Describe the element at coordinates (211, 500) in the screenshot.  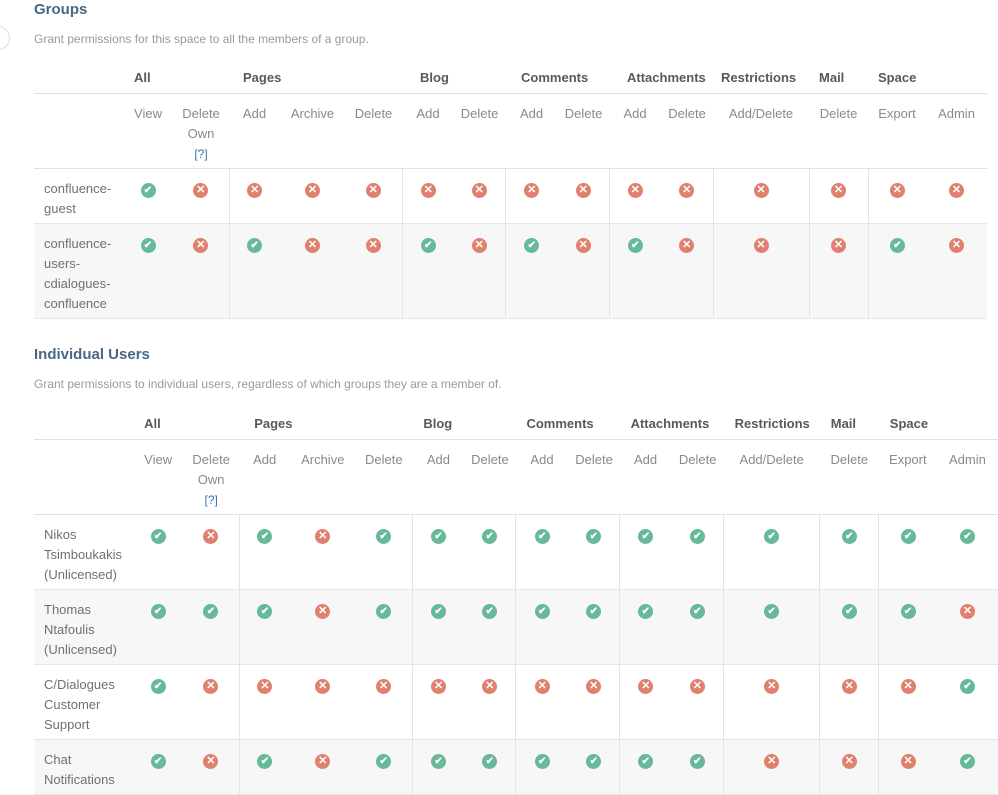
I see `help-link: [?]` at that location.